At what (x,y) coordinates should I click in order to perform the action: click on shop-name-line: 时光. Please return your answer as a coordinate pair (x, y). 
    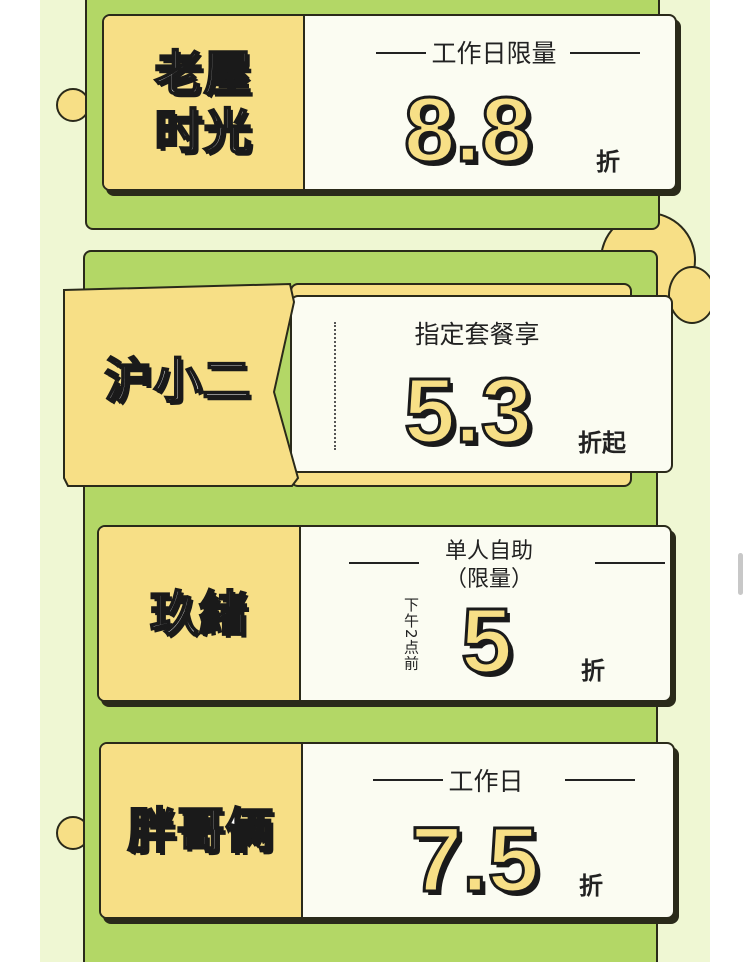
    Looking at the image, I should click on (203, 132).